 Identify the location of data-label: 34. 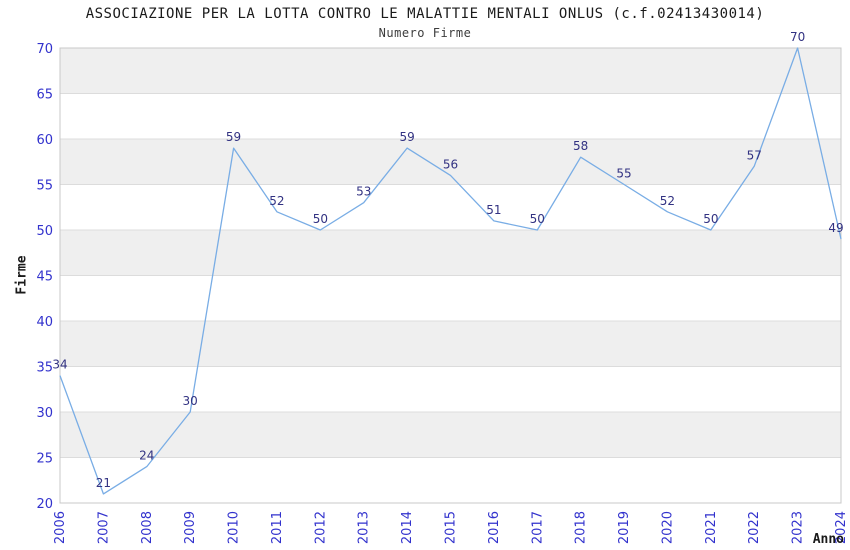
(59, 365).